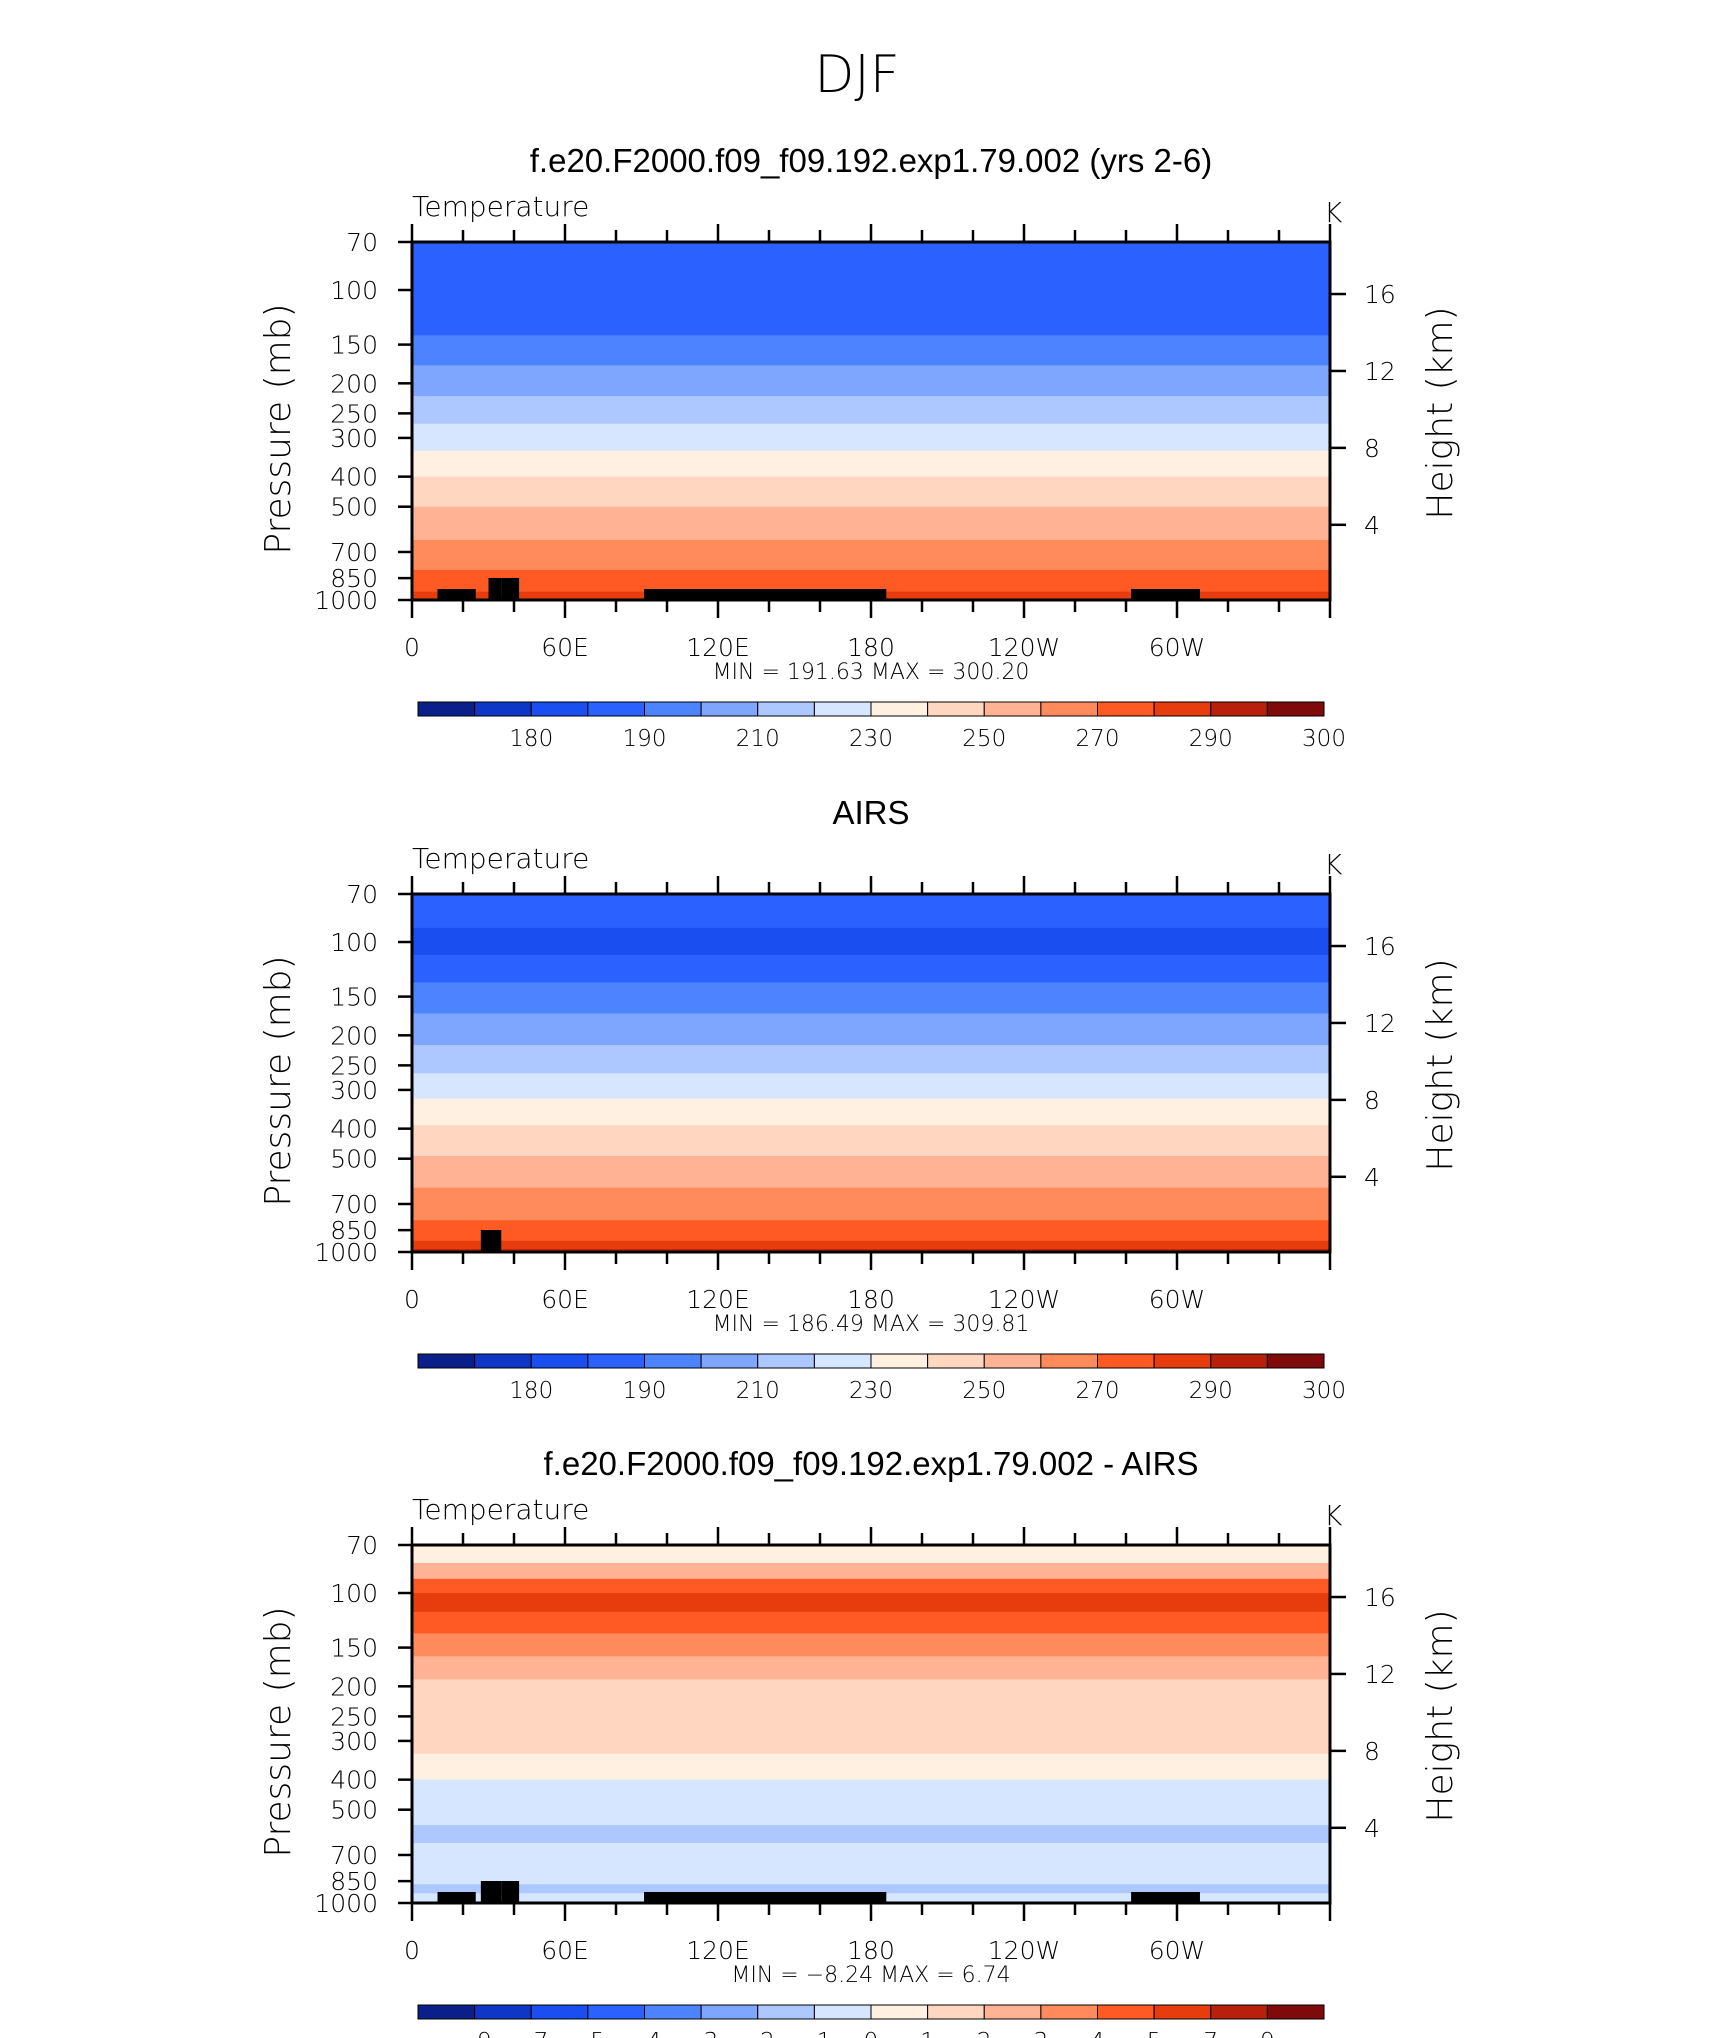 The height and width of the screenshot is (2038, 1710). What do you see at coordinates (354, 1129) in the screenshot?
I see `y-tick-label: 400` at bounding box center [354, 1129].